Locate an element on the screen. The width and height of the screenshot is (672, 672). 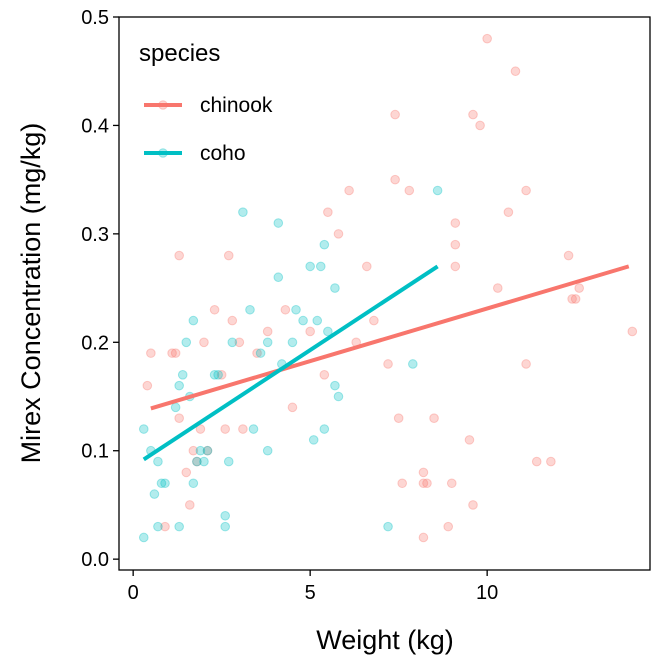
y-tick-label: 0.1 is located at coordinates (95, 452).